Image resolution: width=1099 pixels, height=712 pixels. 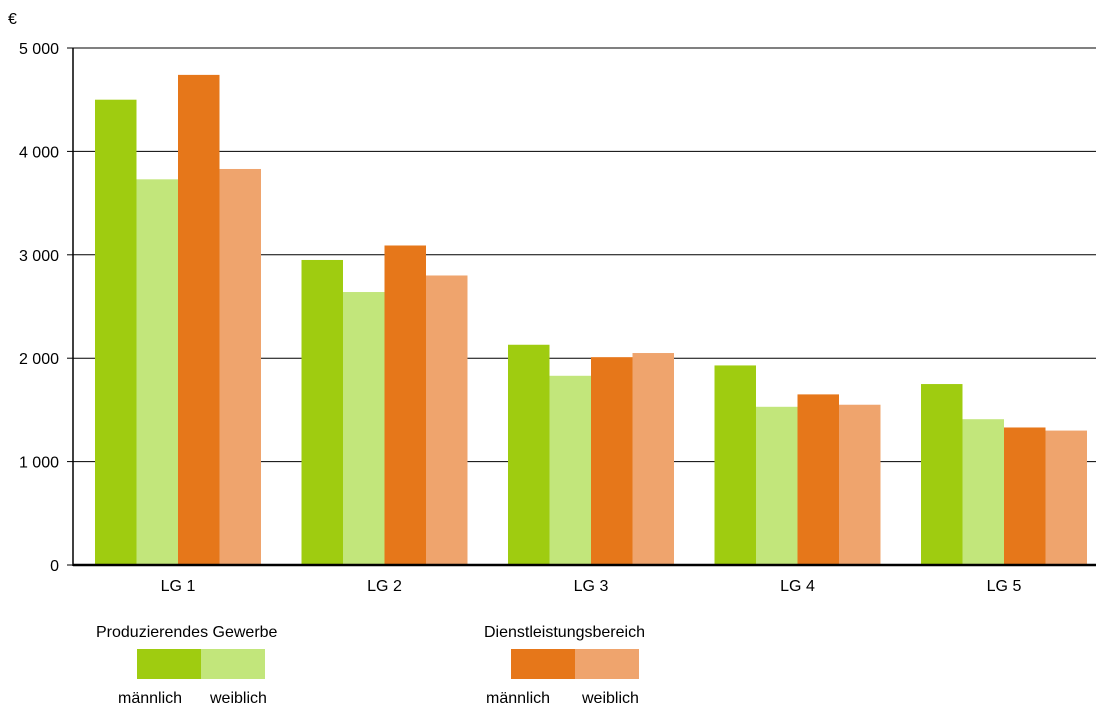 What do you see at coordinates (39, 49) in the screenshot?
I see `y-tick-label: 5 000` at bounding box center [39, 49].